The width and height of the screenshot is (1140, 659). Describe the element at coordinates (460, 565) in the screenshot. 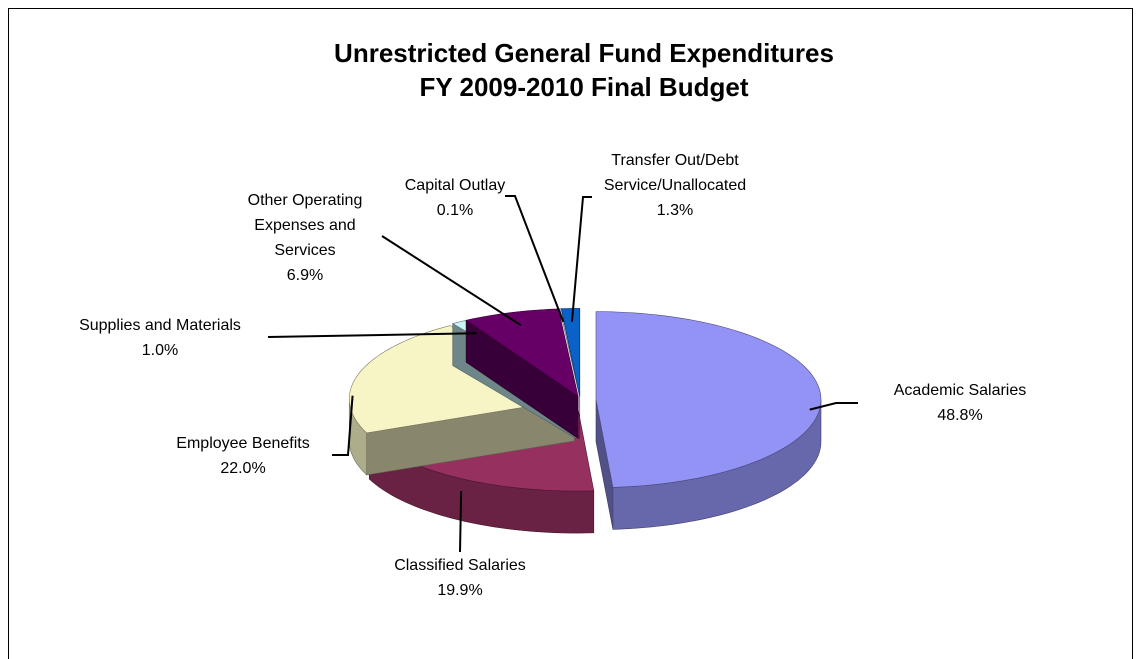

I see `slice-label: Classified Salaries` at that location.